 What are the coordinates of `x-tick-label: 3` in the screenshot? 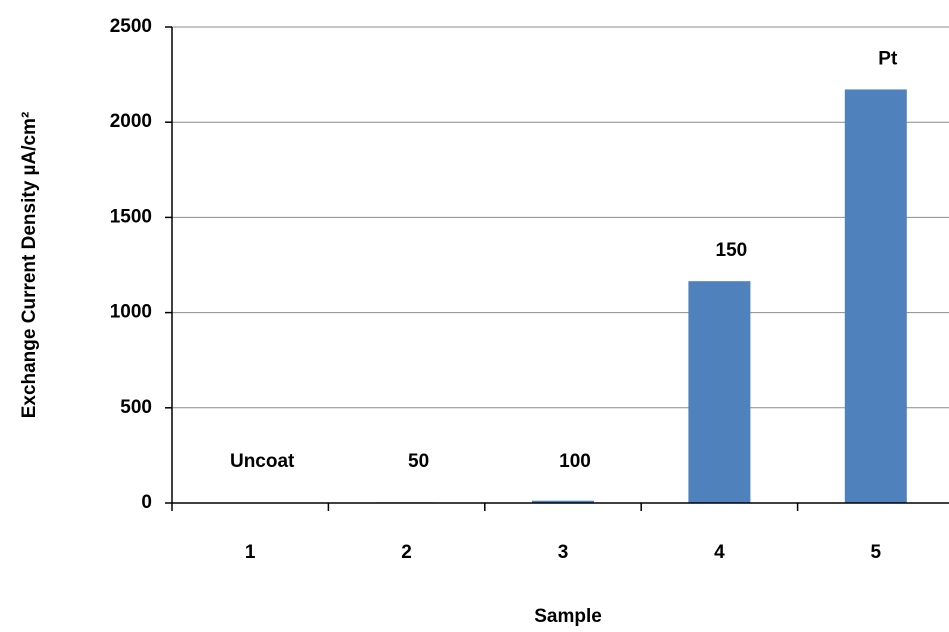 It's located at (563, 552).